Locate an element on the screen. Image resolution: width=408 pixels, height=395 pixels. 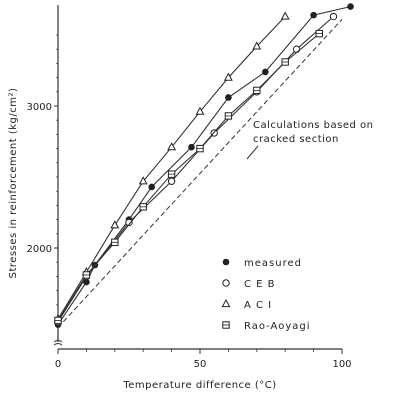
axis-break-mark is located at coordinates (58, 343).